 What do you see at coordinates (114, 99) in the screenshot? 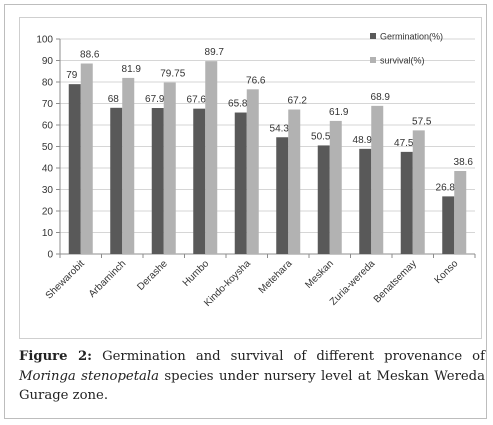
I see `data-label-germination-1: 68` at bounding box center [114, 99].